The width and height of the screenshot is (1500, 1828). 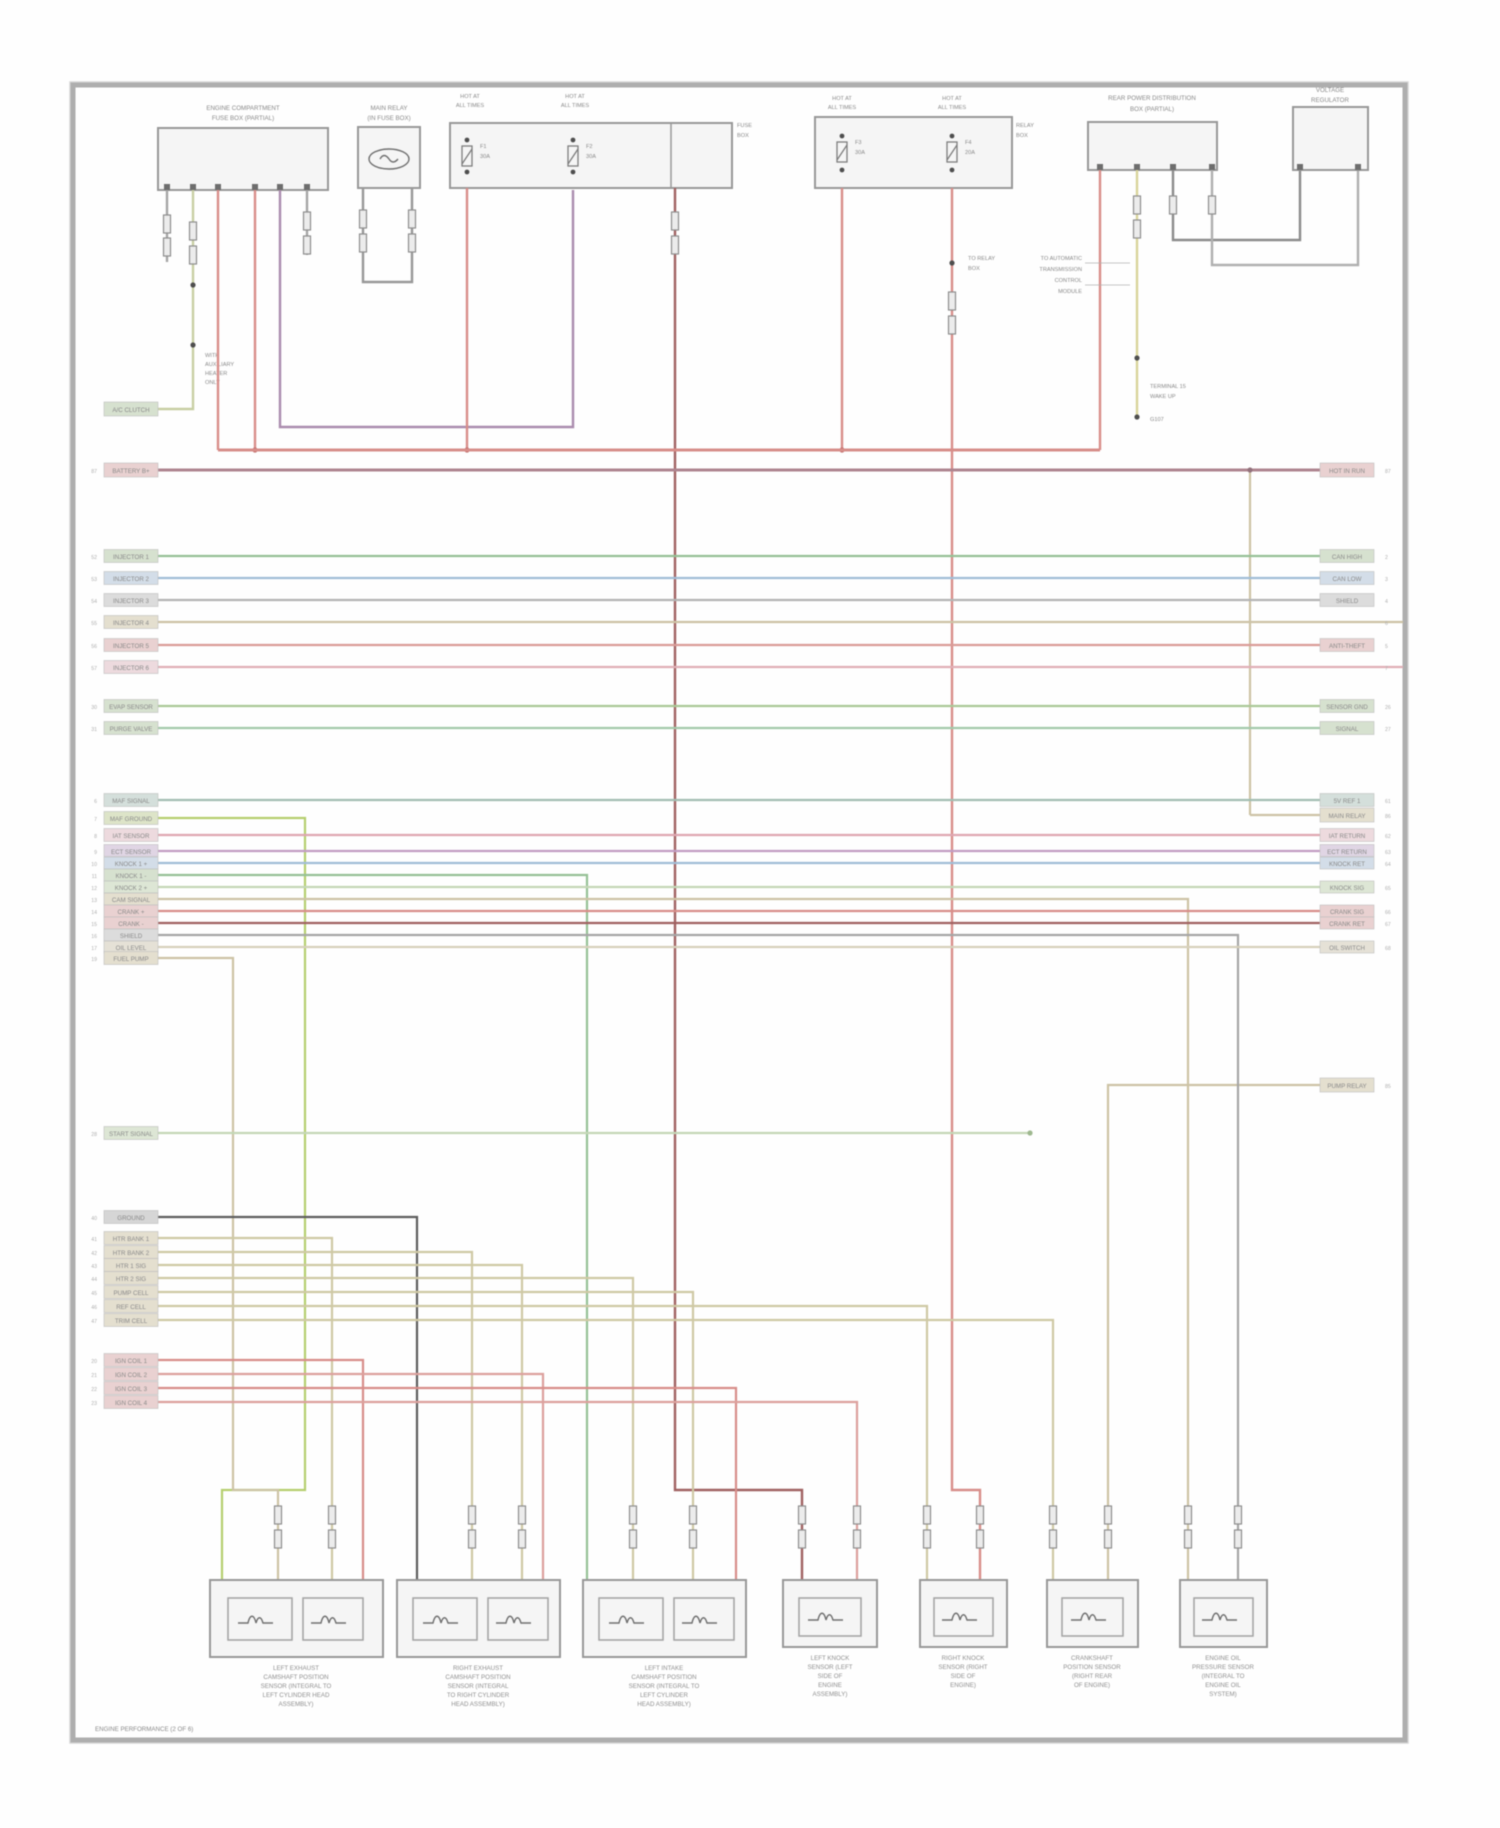 I want to click on pin-number: 15, so click(x=94, y=925).